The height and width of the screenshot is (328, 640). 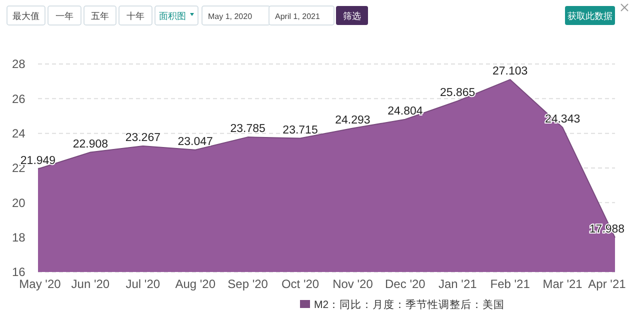 I want to click on x-tick-label: Feb '21, so click(x=510, y=284).